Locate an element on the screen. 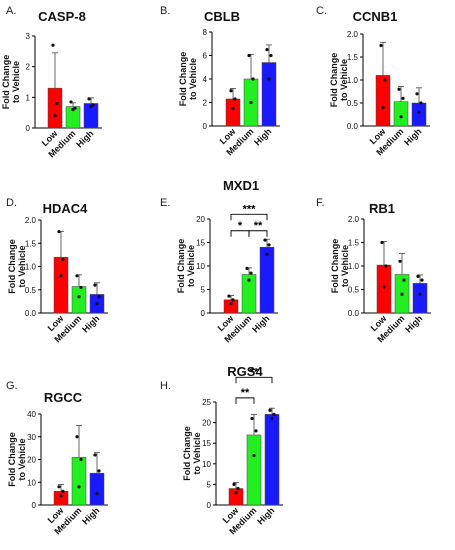 This screenshot has width=455, height=550. y-tick-label: 1 is located at coordinates (28, 97).